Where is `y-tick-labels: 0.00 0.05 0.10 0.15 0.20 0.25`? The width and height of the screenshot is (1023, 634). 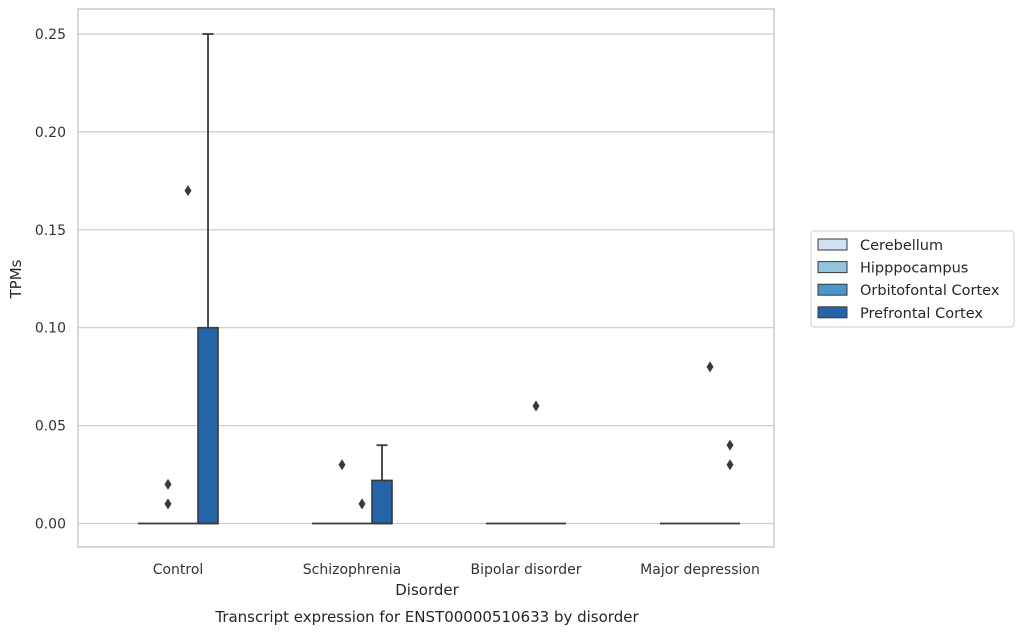
y-tick-labels: 0.00 0.05 0.10 0.15 0.20 0.25 is located at coordinates (50, 280).